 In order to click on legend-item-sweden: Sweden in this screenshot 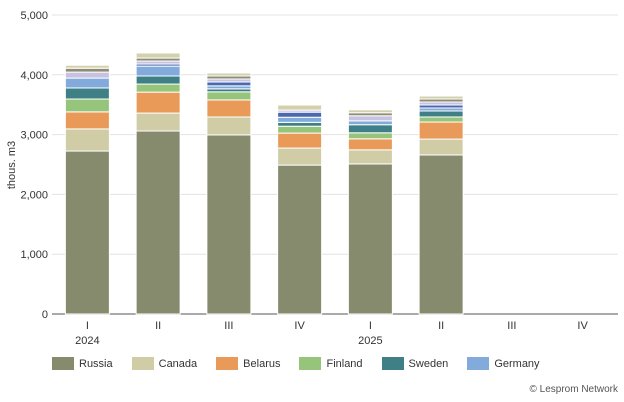, I will do `click(415, 363)`.